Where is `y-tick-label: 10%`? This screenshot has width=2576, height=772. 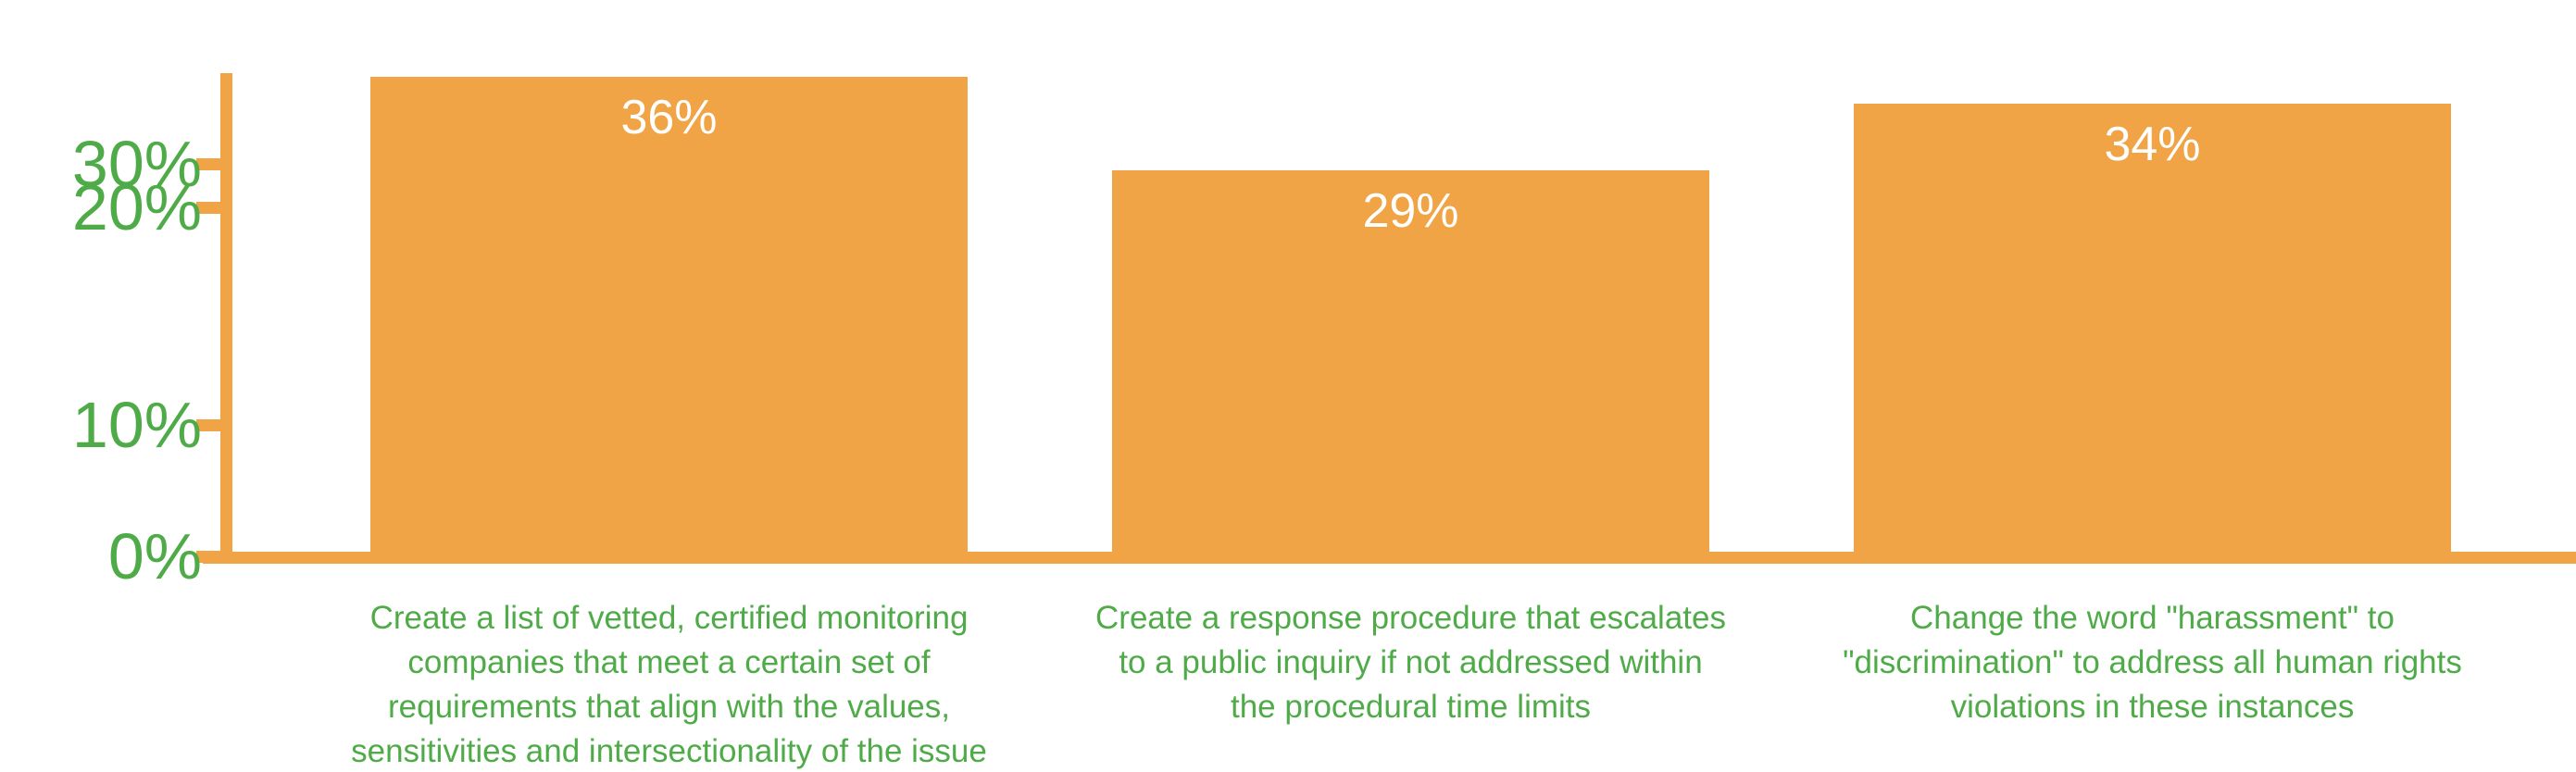 y-tick-label: 10% is located at coordinates (136, 425).